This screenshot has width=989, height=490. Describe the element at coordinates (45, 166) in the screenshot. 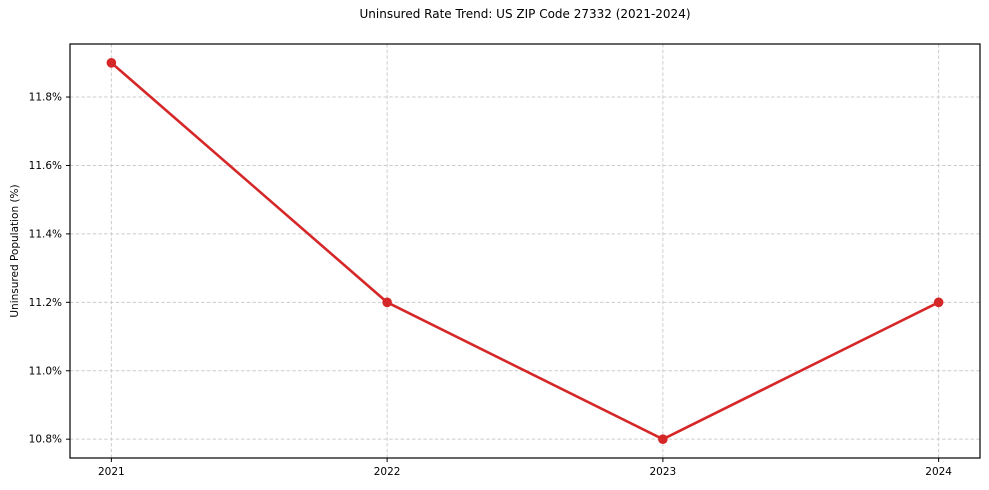

I see `y-tick-label: 11.6%` at that location.